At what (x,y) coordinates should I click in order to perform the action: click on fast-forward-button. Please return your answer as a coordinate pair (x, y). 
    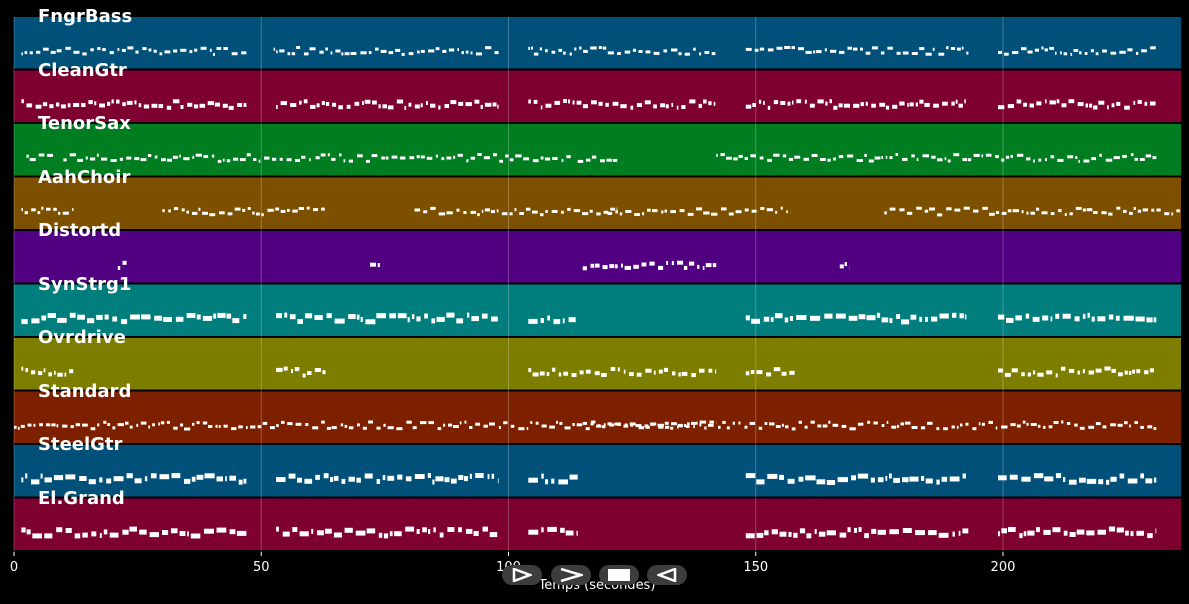
    Looking at the image, I should click on (571, 575).